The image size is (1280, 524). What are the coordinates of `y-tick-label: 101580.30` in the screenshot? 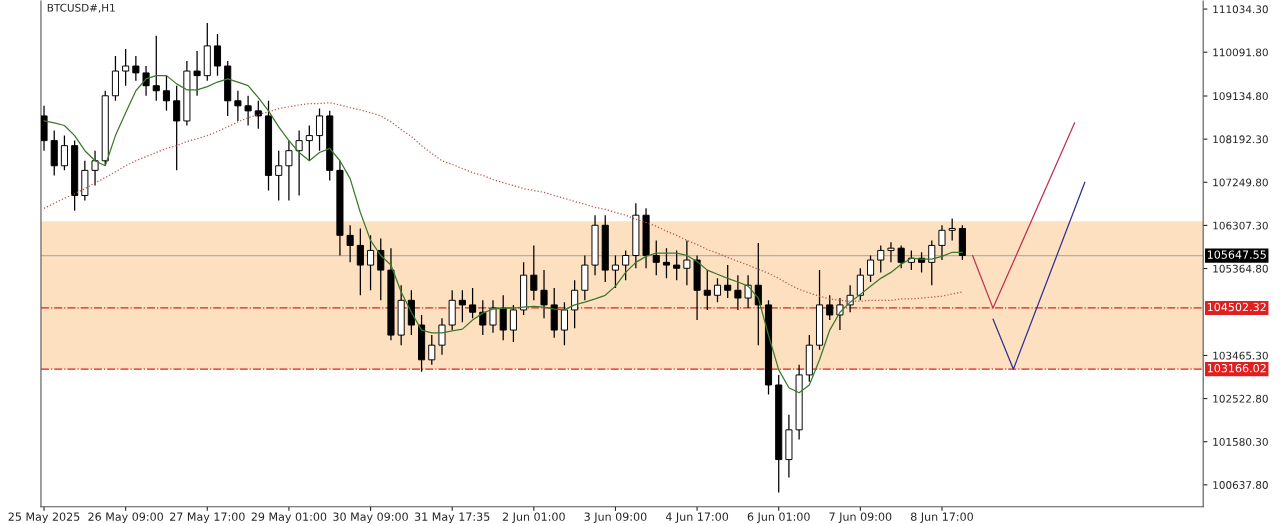 It's located at (1240, 441).